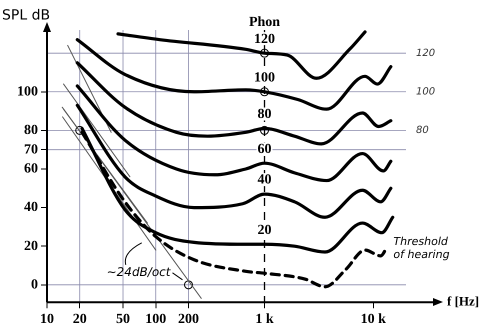  Describe the element at coordinates (265, 39) in the screenshot. I see `series-label: 120` at that location.